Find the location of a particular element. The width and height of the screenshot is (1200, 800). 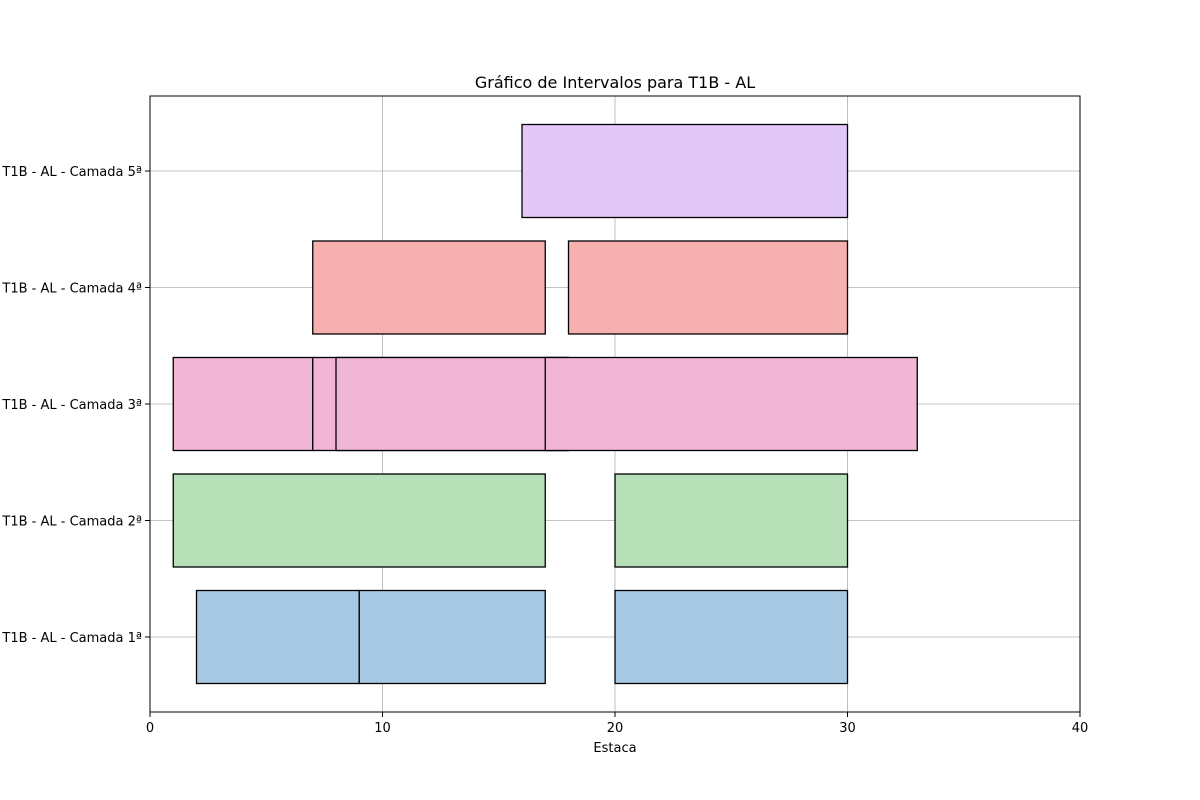

x-axis-label: Estaca is located at coordinates (614, 748).